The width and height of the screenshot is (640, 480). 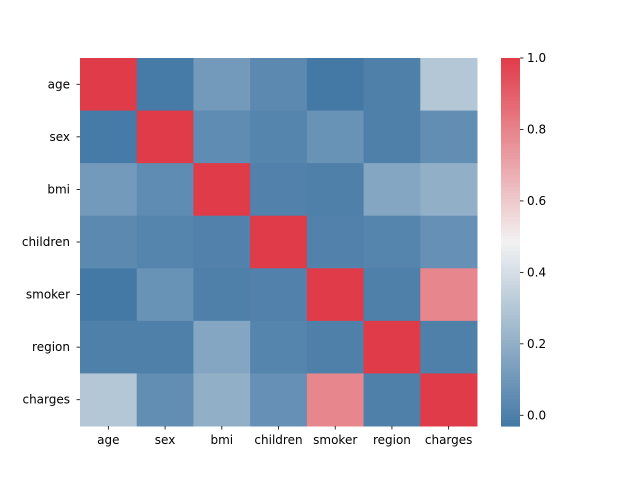 What do you see at coordinates (165, 137) in the screenshot?
I see `heatmap-cell-sex-sex` at bounding box center [165, 137].